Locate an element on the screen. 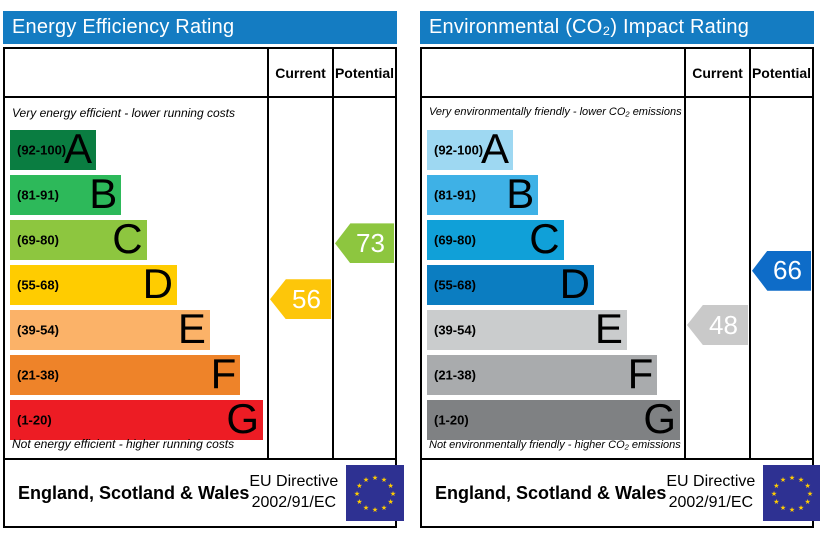 The width and height of the screenshot is (820, 547). band-range-label: (1-20) is located at coordinates (451, 420).